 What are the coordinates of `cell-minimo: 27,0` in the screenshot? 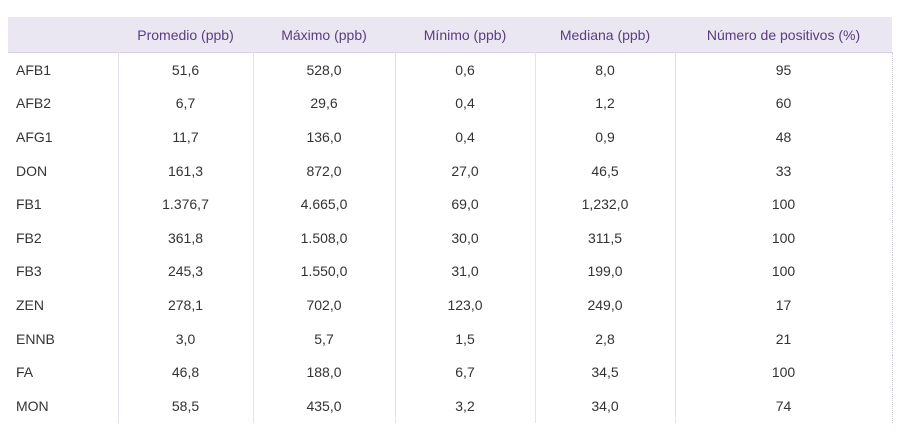 It's located at (464, 170).